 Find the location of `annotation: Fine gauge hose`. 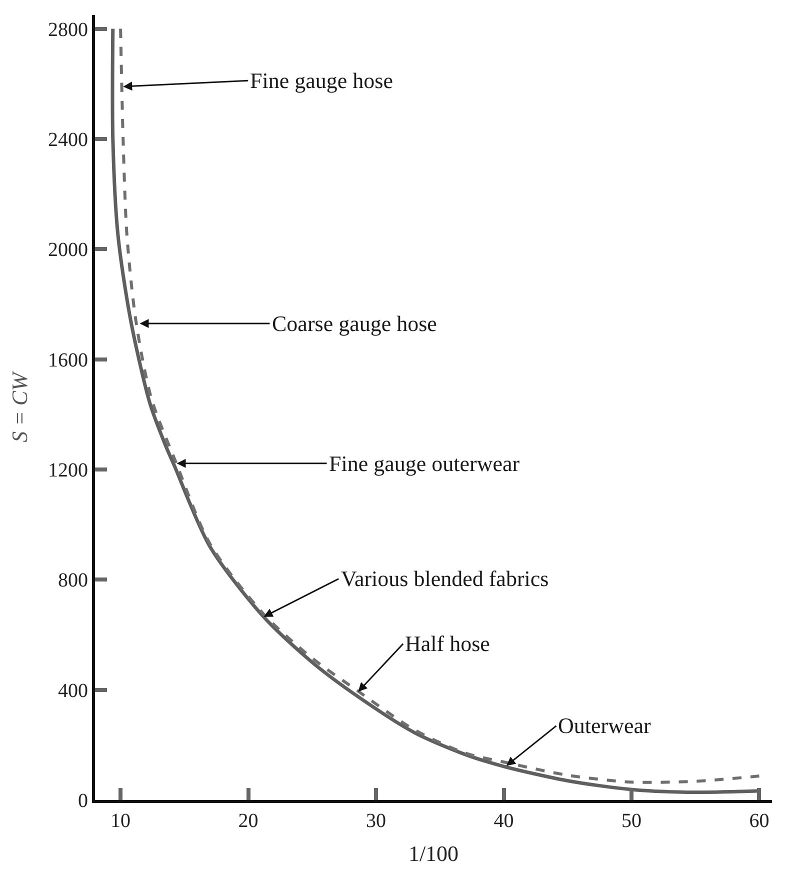

annotation: Fine gauge hose is located at coordinates (321, 80).